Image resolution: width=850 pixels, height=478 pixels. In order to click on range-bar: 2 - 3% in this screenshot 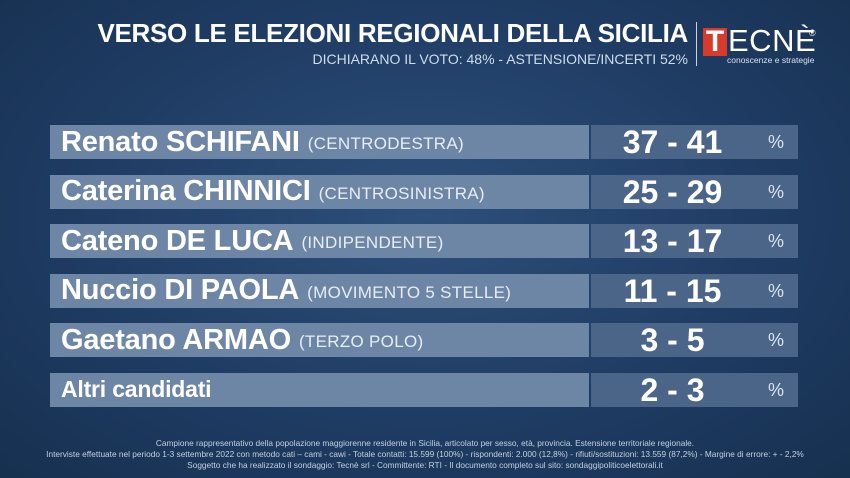, I will do `click(694, 389)`.